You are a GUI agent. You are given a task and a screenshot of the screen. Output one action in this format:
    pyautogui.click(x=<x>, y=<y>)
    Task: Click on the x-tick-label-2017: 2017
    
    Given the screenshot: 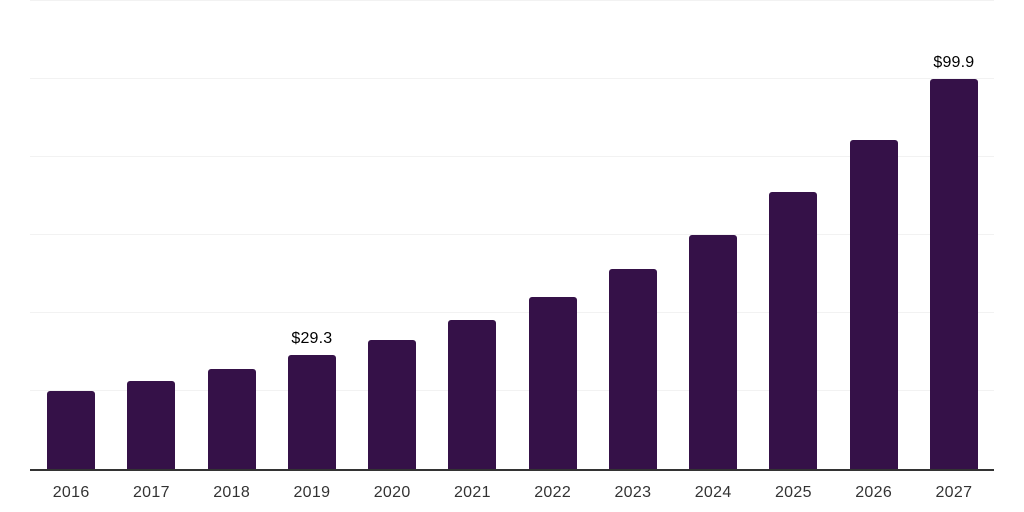 What is the action you would take?
    pyautogui.click(x=151, y=492)
    